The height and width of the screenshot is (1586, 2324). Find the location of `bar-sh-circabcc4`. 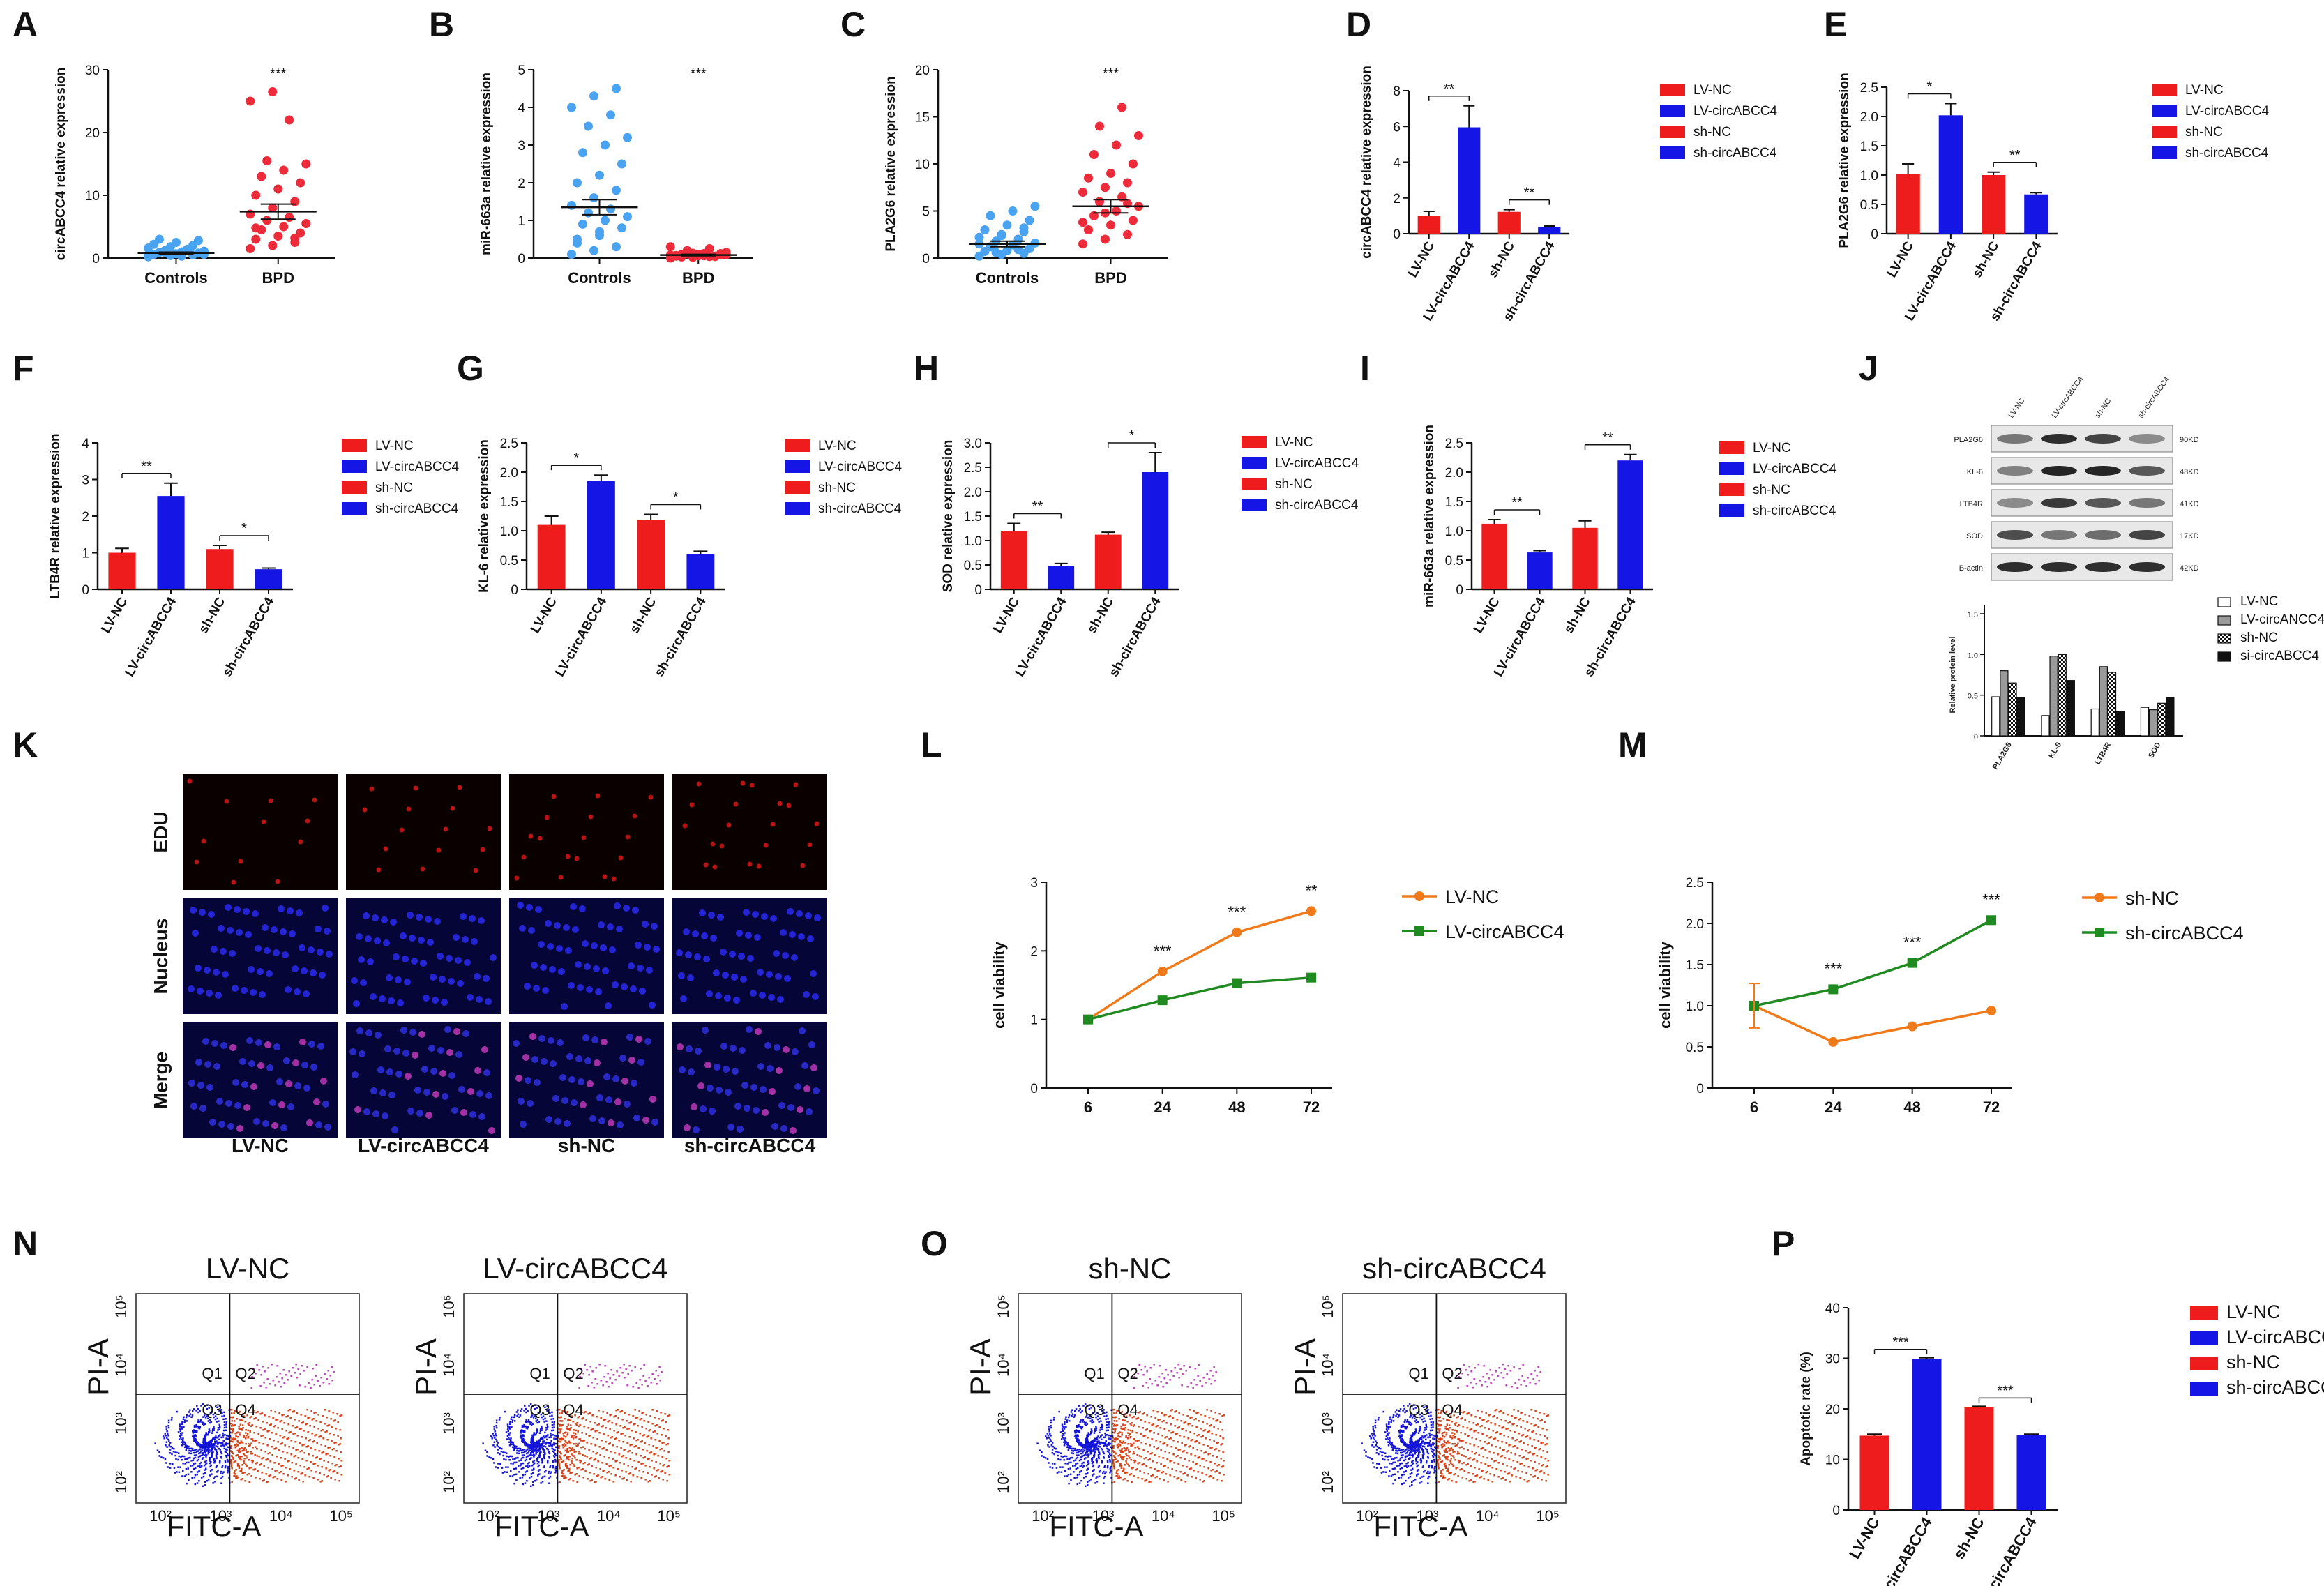

bar-sh-circabcc4 is located at coordinates (1630, 524).